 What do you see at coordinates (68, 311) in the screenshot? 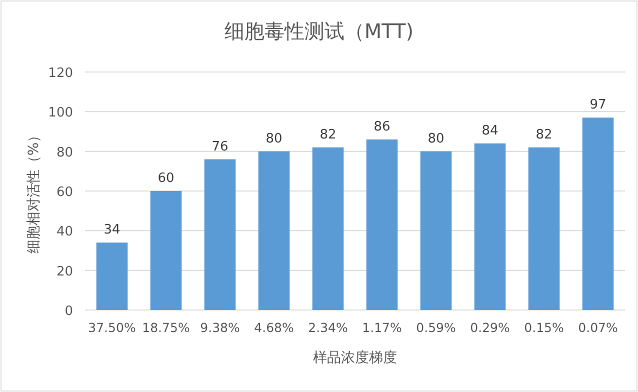
I see `y-tick-label: 0` at bounding box center [68, 311].